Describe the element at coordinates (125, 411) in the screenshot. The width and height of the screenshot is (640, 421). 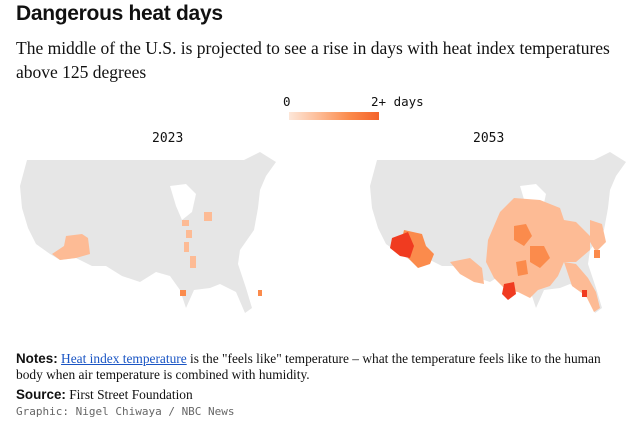
I see `graphic-credit: Graphic: Nigel Chiwaya / NBC News` at that location.